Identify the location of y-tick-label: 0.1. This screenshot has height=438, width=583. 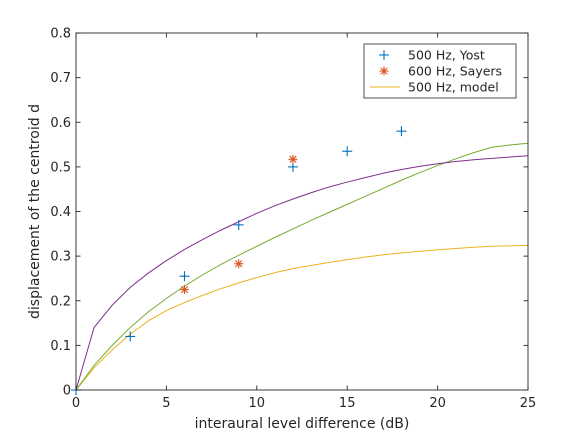
(60, 346).